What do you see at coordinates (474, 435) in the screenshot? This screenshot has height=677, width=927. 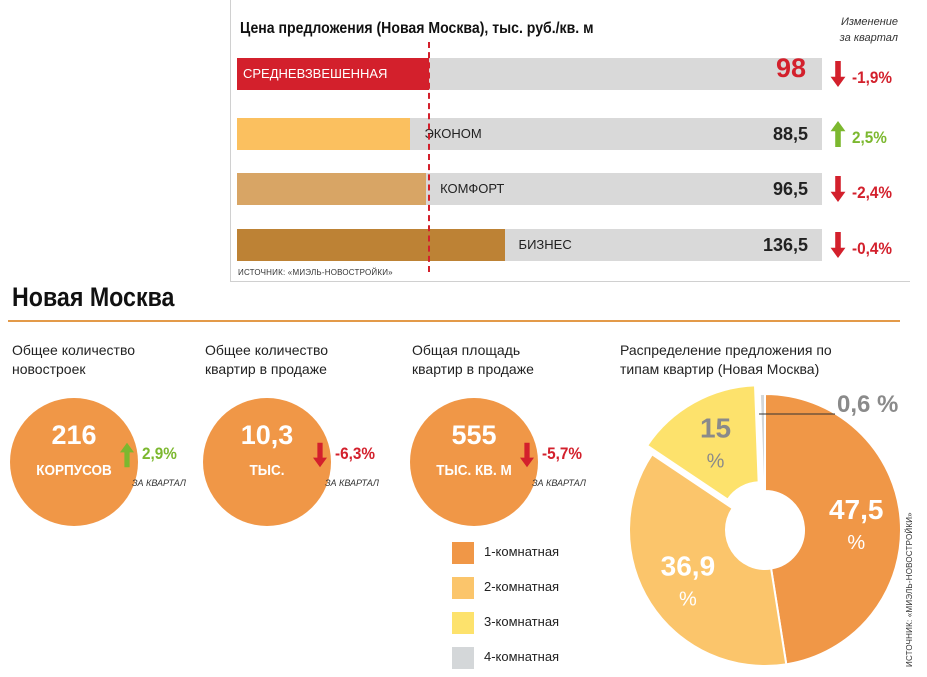 I see `stat-value: 555` at bounding box center [474, 435].